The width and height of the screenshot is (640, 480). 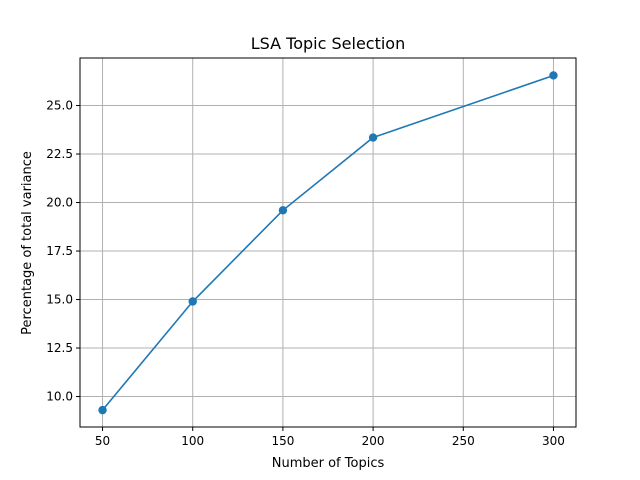 I want to click on x-tick-label: 200, so click(x=373, y=441).